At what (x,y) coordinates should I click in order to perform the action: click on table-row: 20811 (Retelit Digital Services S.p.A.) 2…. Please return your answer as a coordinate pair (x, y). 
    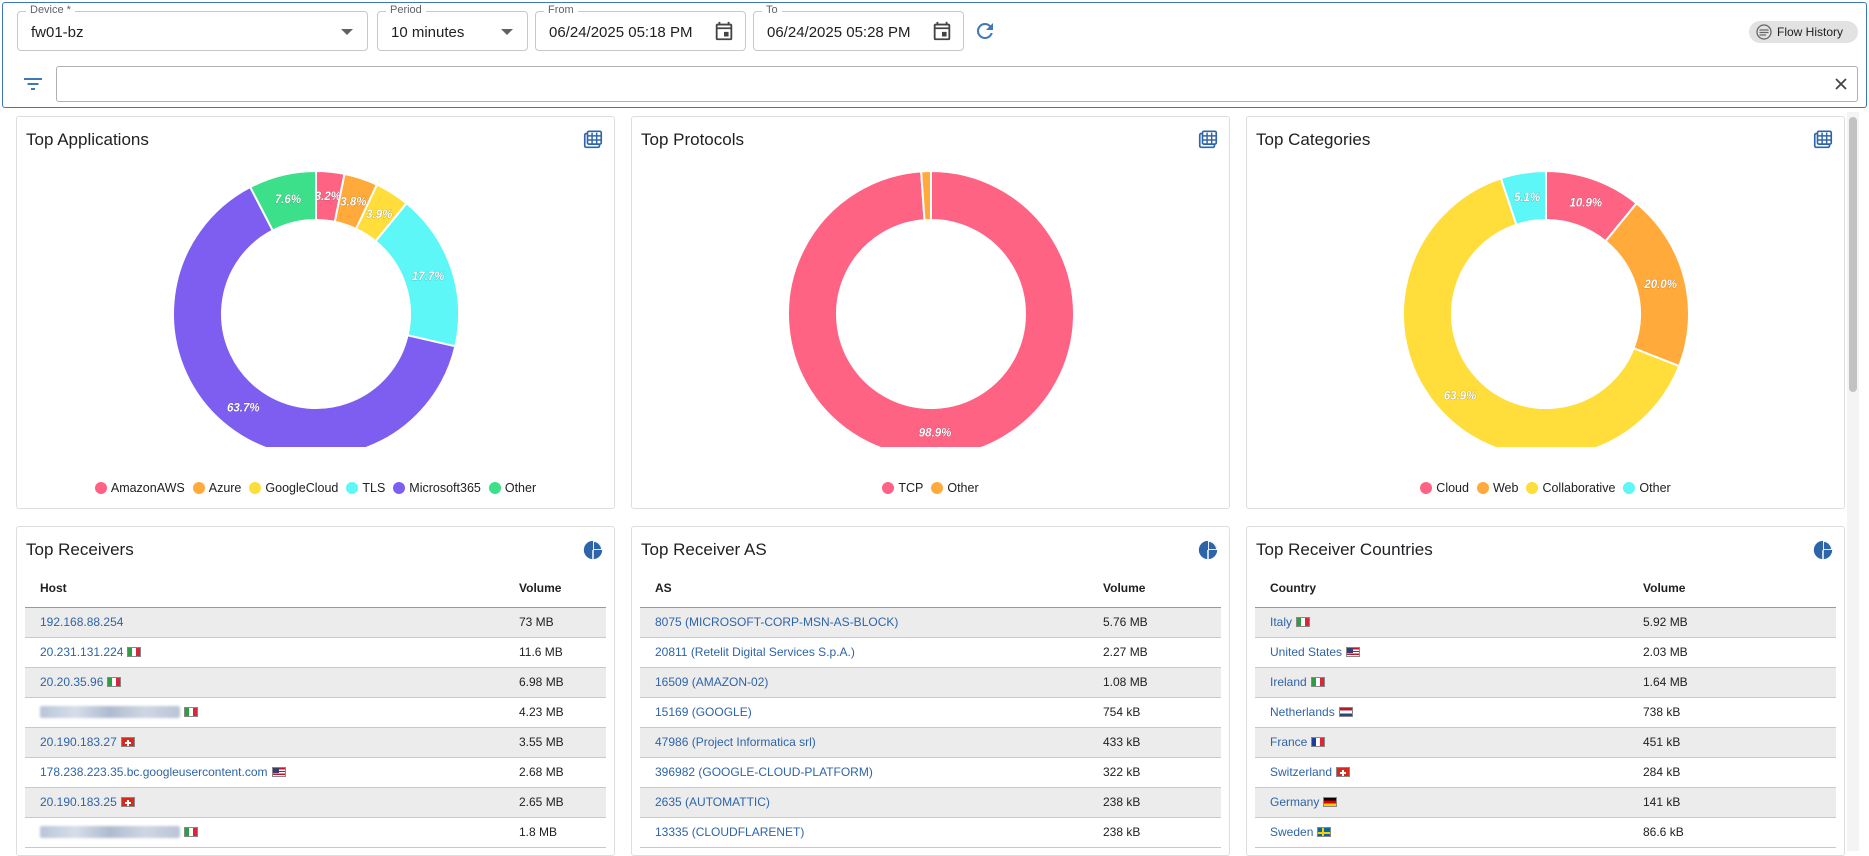
    Looking at the image, I should click on (930, 652).